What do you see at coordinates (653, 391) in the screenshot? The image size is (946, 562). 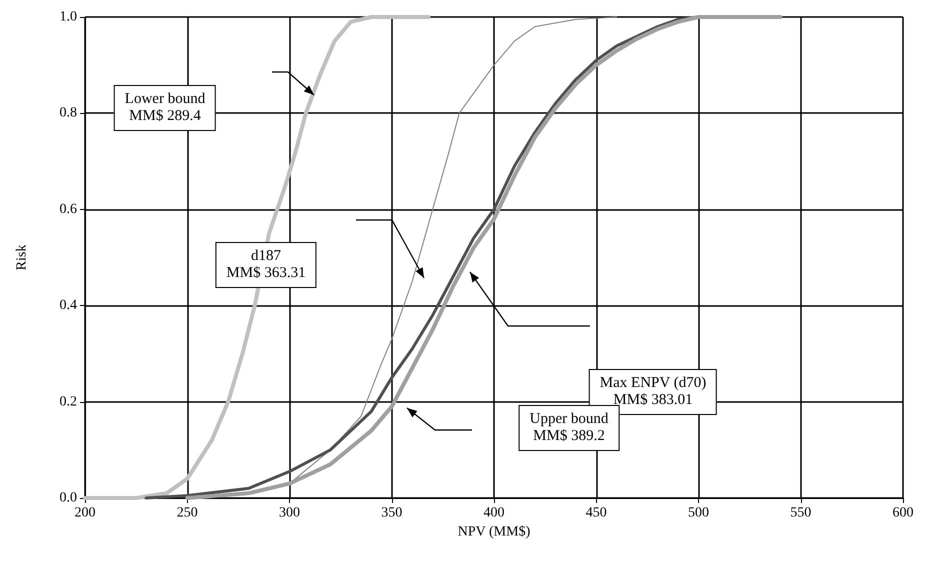 I see `annotation: Max ENPV (d70) MM$ 383.01` at bounding box center [653, 391].